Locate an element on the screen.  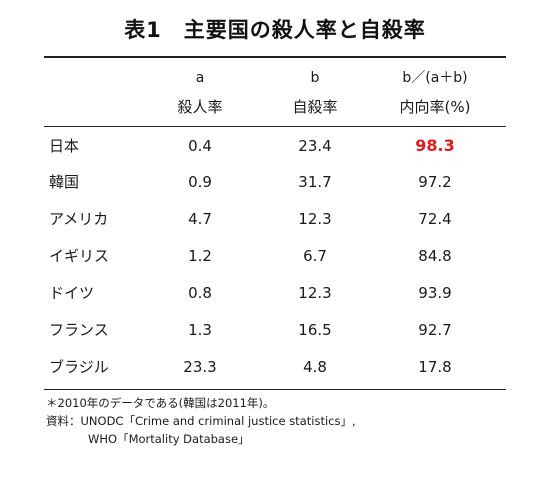
table-title: 表1 主要国の殺人率と自殺率 is located at coordinates (275, 30).